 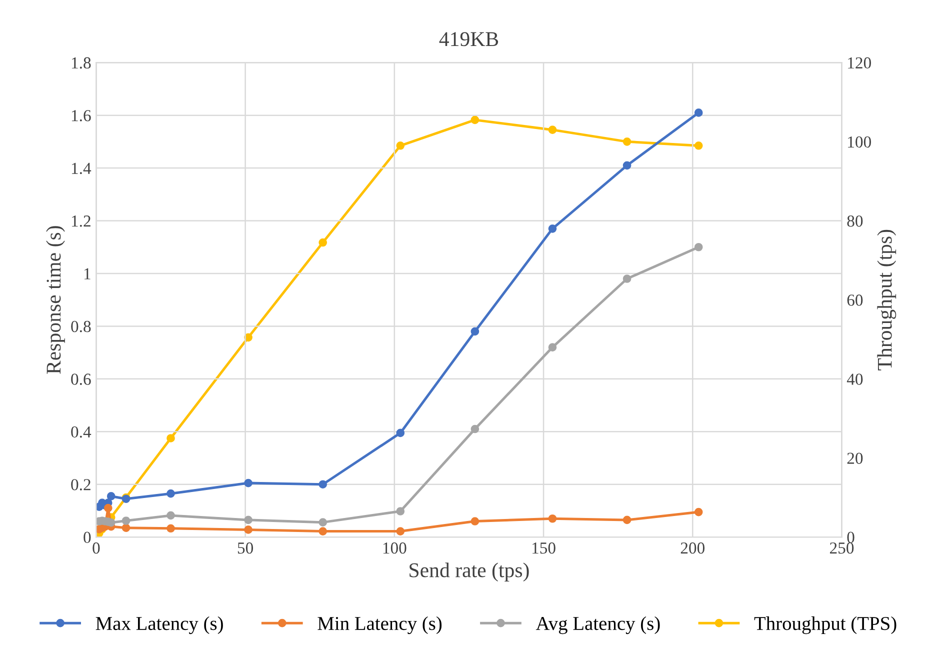 I want to click on y-tick-label: 0.8, so click(x=81, y=326).